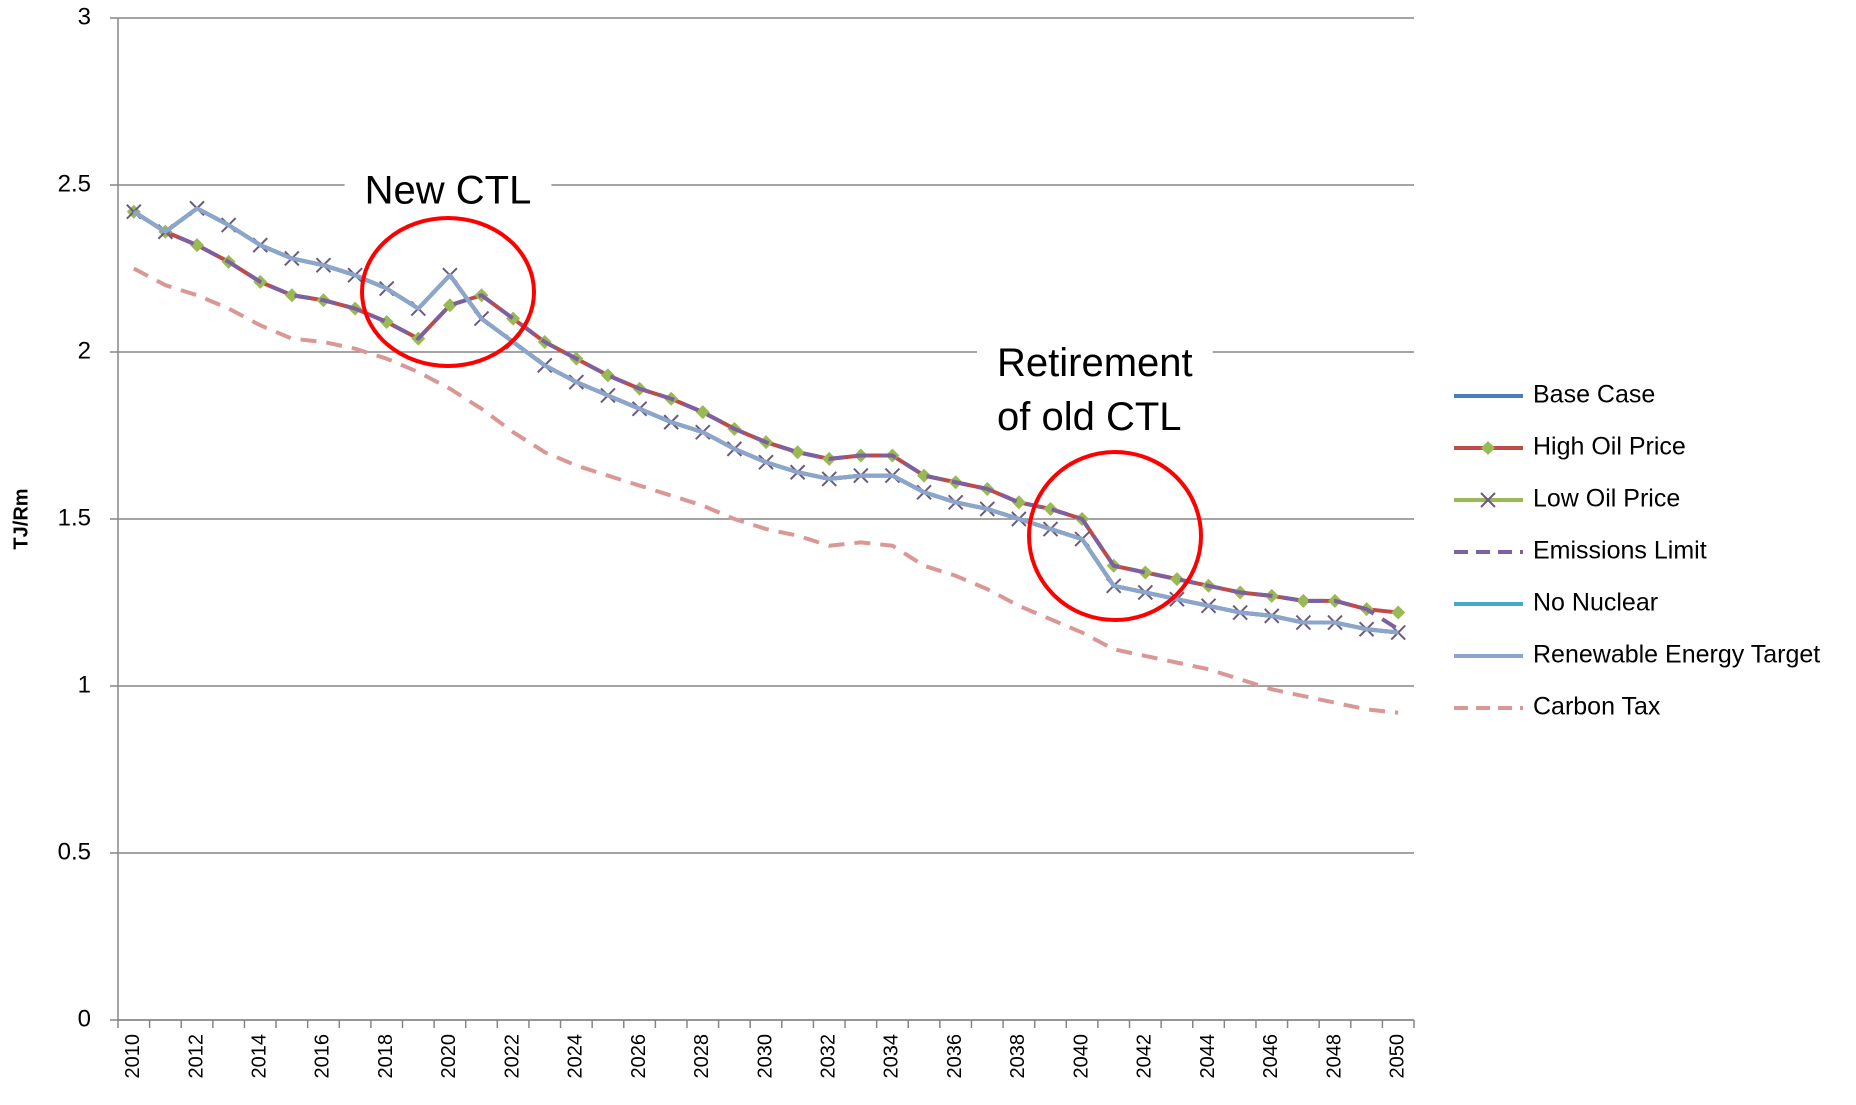 The height and width of the screenshot is (1105, 1856). Describe the element at coordinates (576, 1056) in the screenshot. I see `x-tick-label: 2024` at that location.